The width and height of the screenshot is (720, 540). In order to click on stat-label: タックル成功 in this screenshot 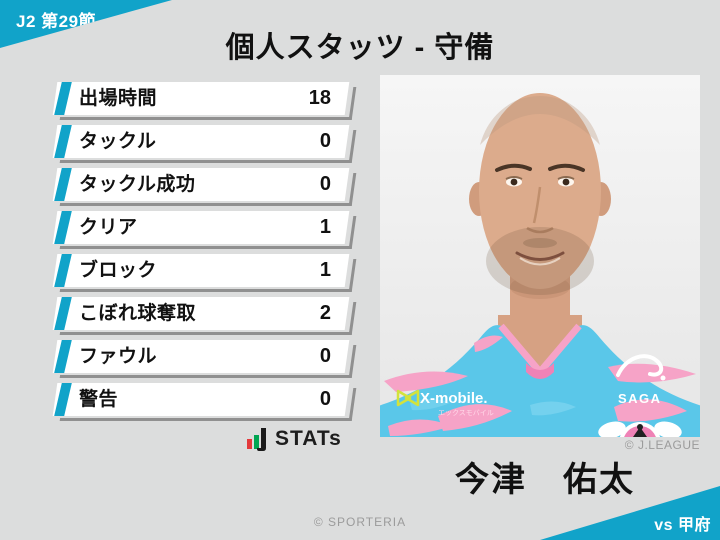, I will do `click(137, 184)`.